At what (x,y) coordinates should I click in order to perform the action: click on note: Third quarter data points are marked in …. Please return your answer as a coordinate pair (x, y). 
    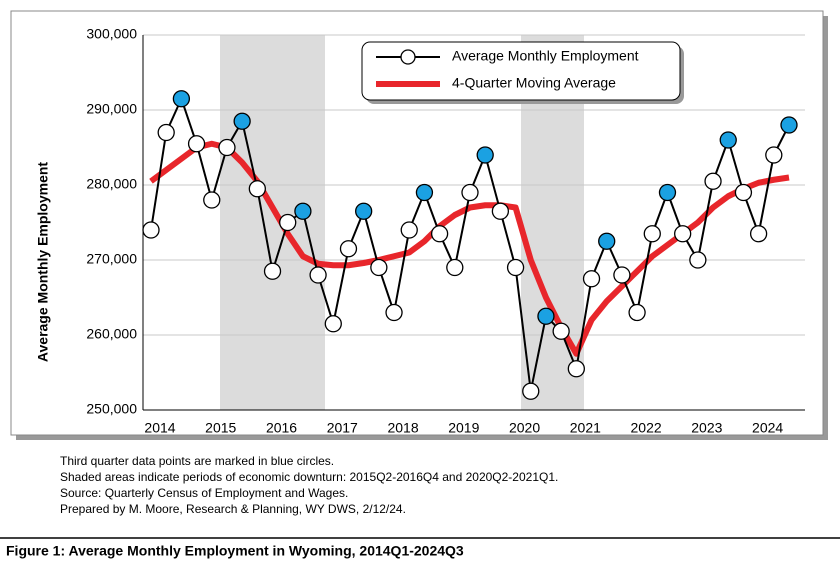
    Looking at the image, I should click on (197, 461).